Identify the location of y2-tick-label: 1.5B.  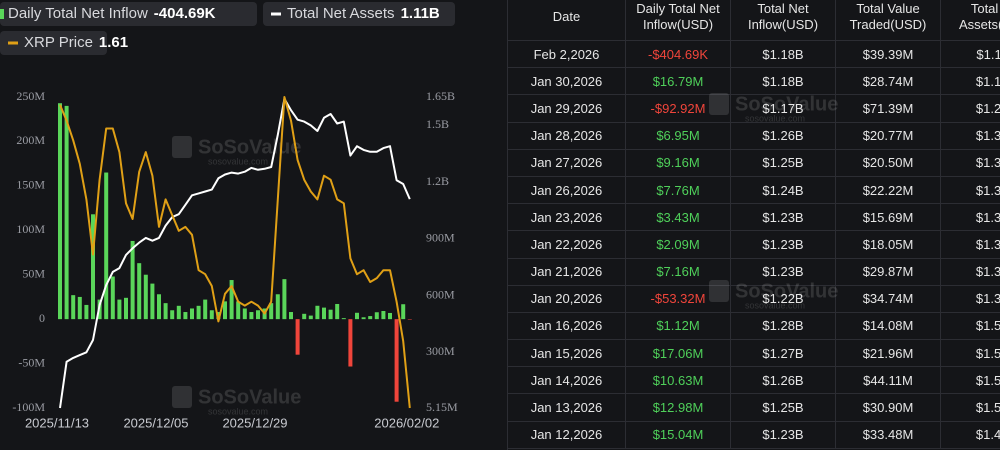
(437, 124).